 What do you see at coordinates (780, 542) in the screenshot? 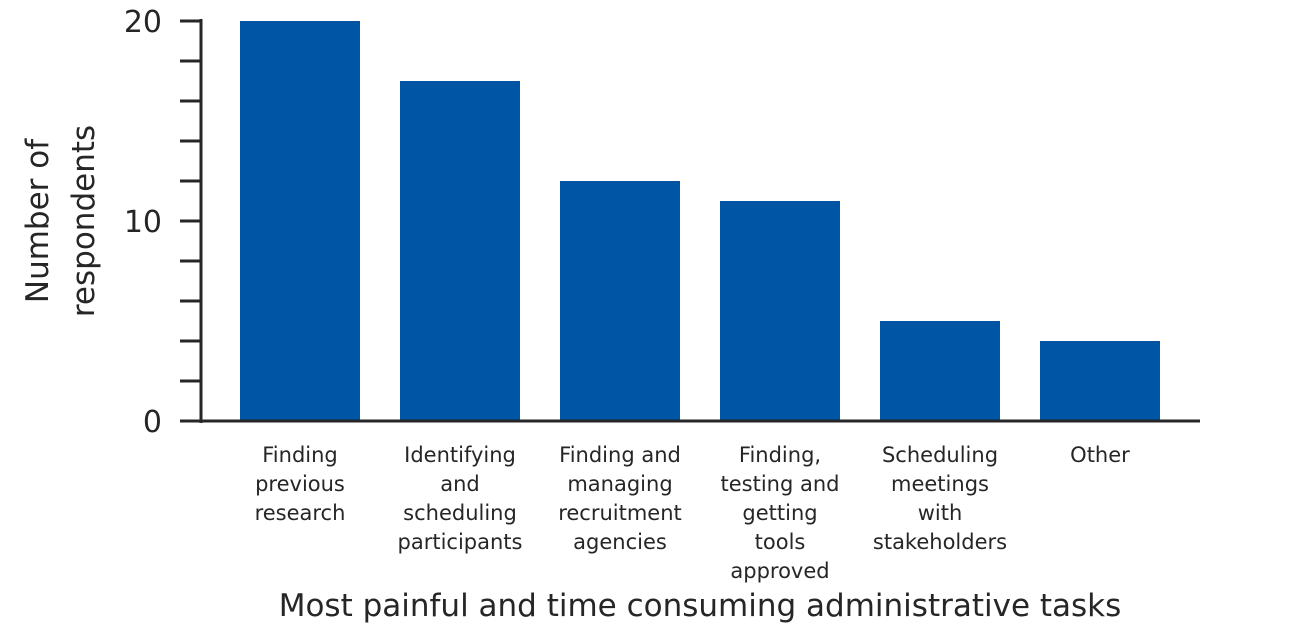
I see `x-tick-label: tools` at bounding box center [780, 542].